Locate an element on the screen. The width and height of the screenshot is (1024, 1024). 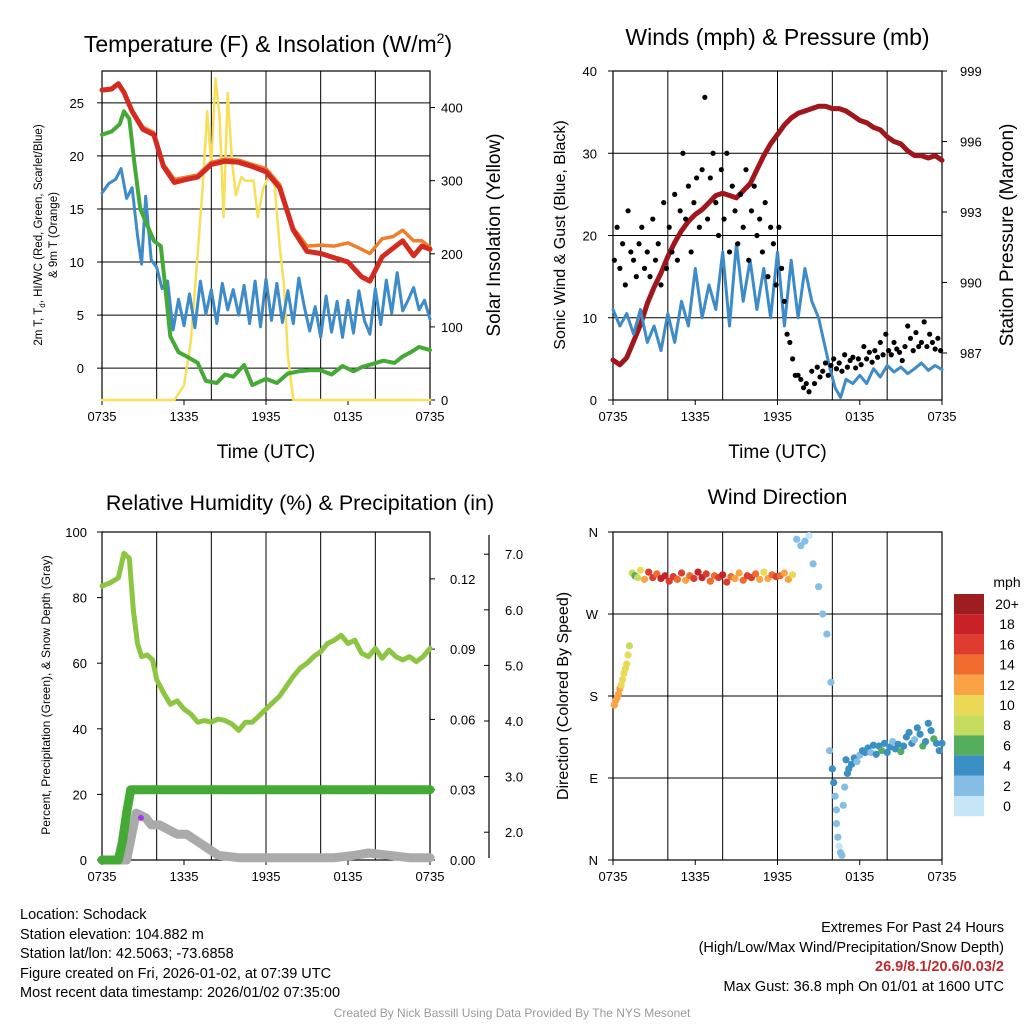
y2-tick-label: 0.09 is located at coordinates (462, 649).